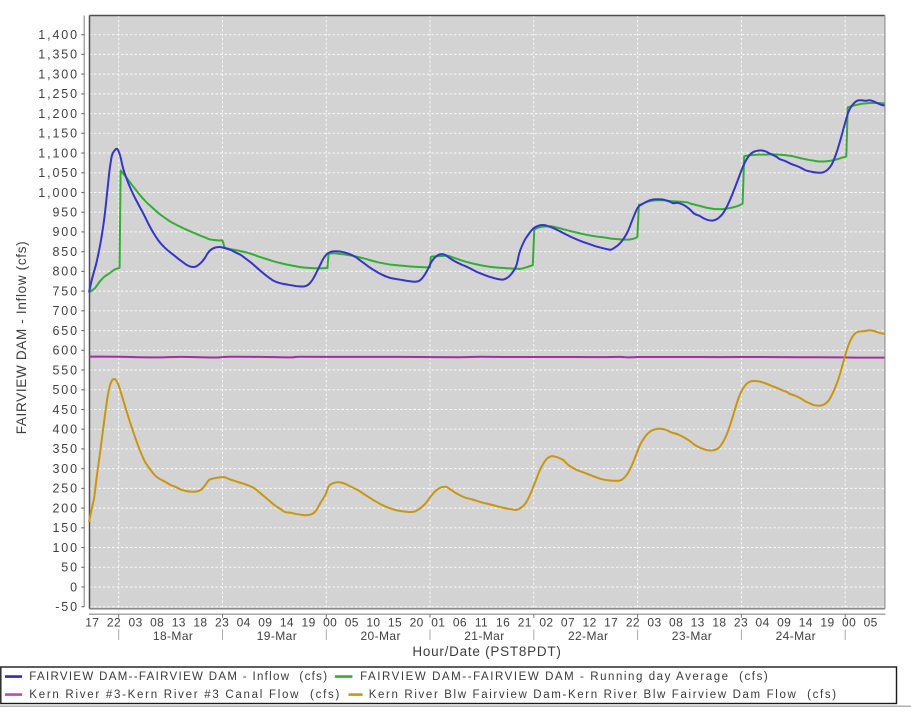 The width and height of the screenshot is (911, 715). Describe the element at coordinates (65, 252) in the screenshot. I see `svg-text: 850` at that location.